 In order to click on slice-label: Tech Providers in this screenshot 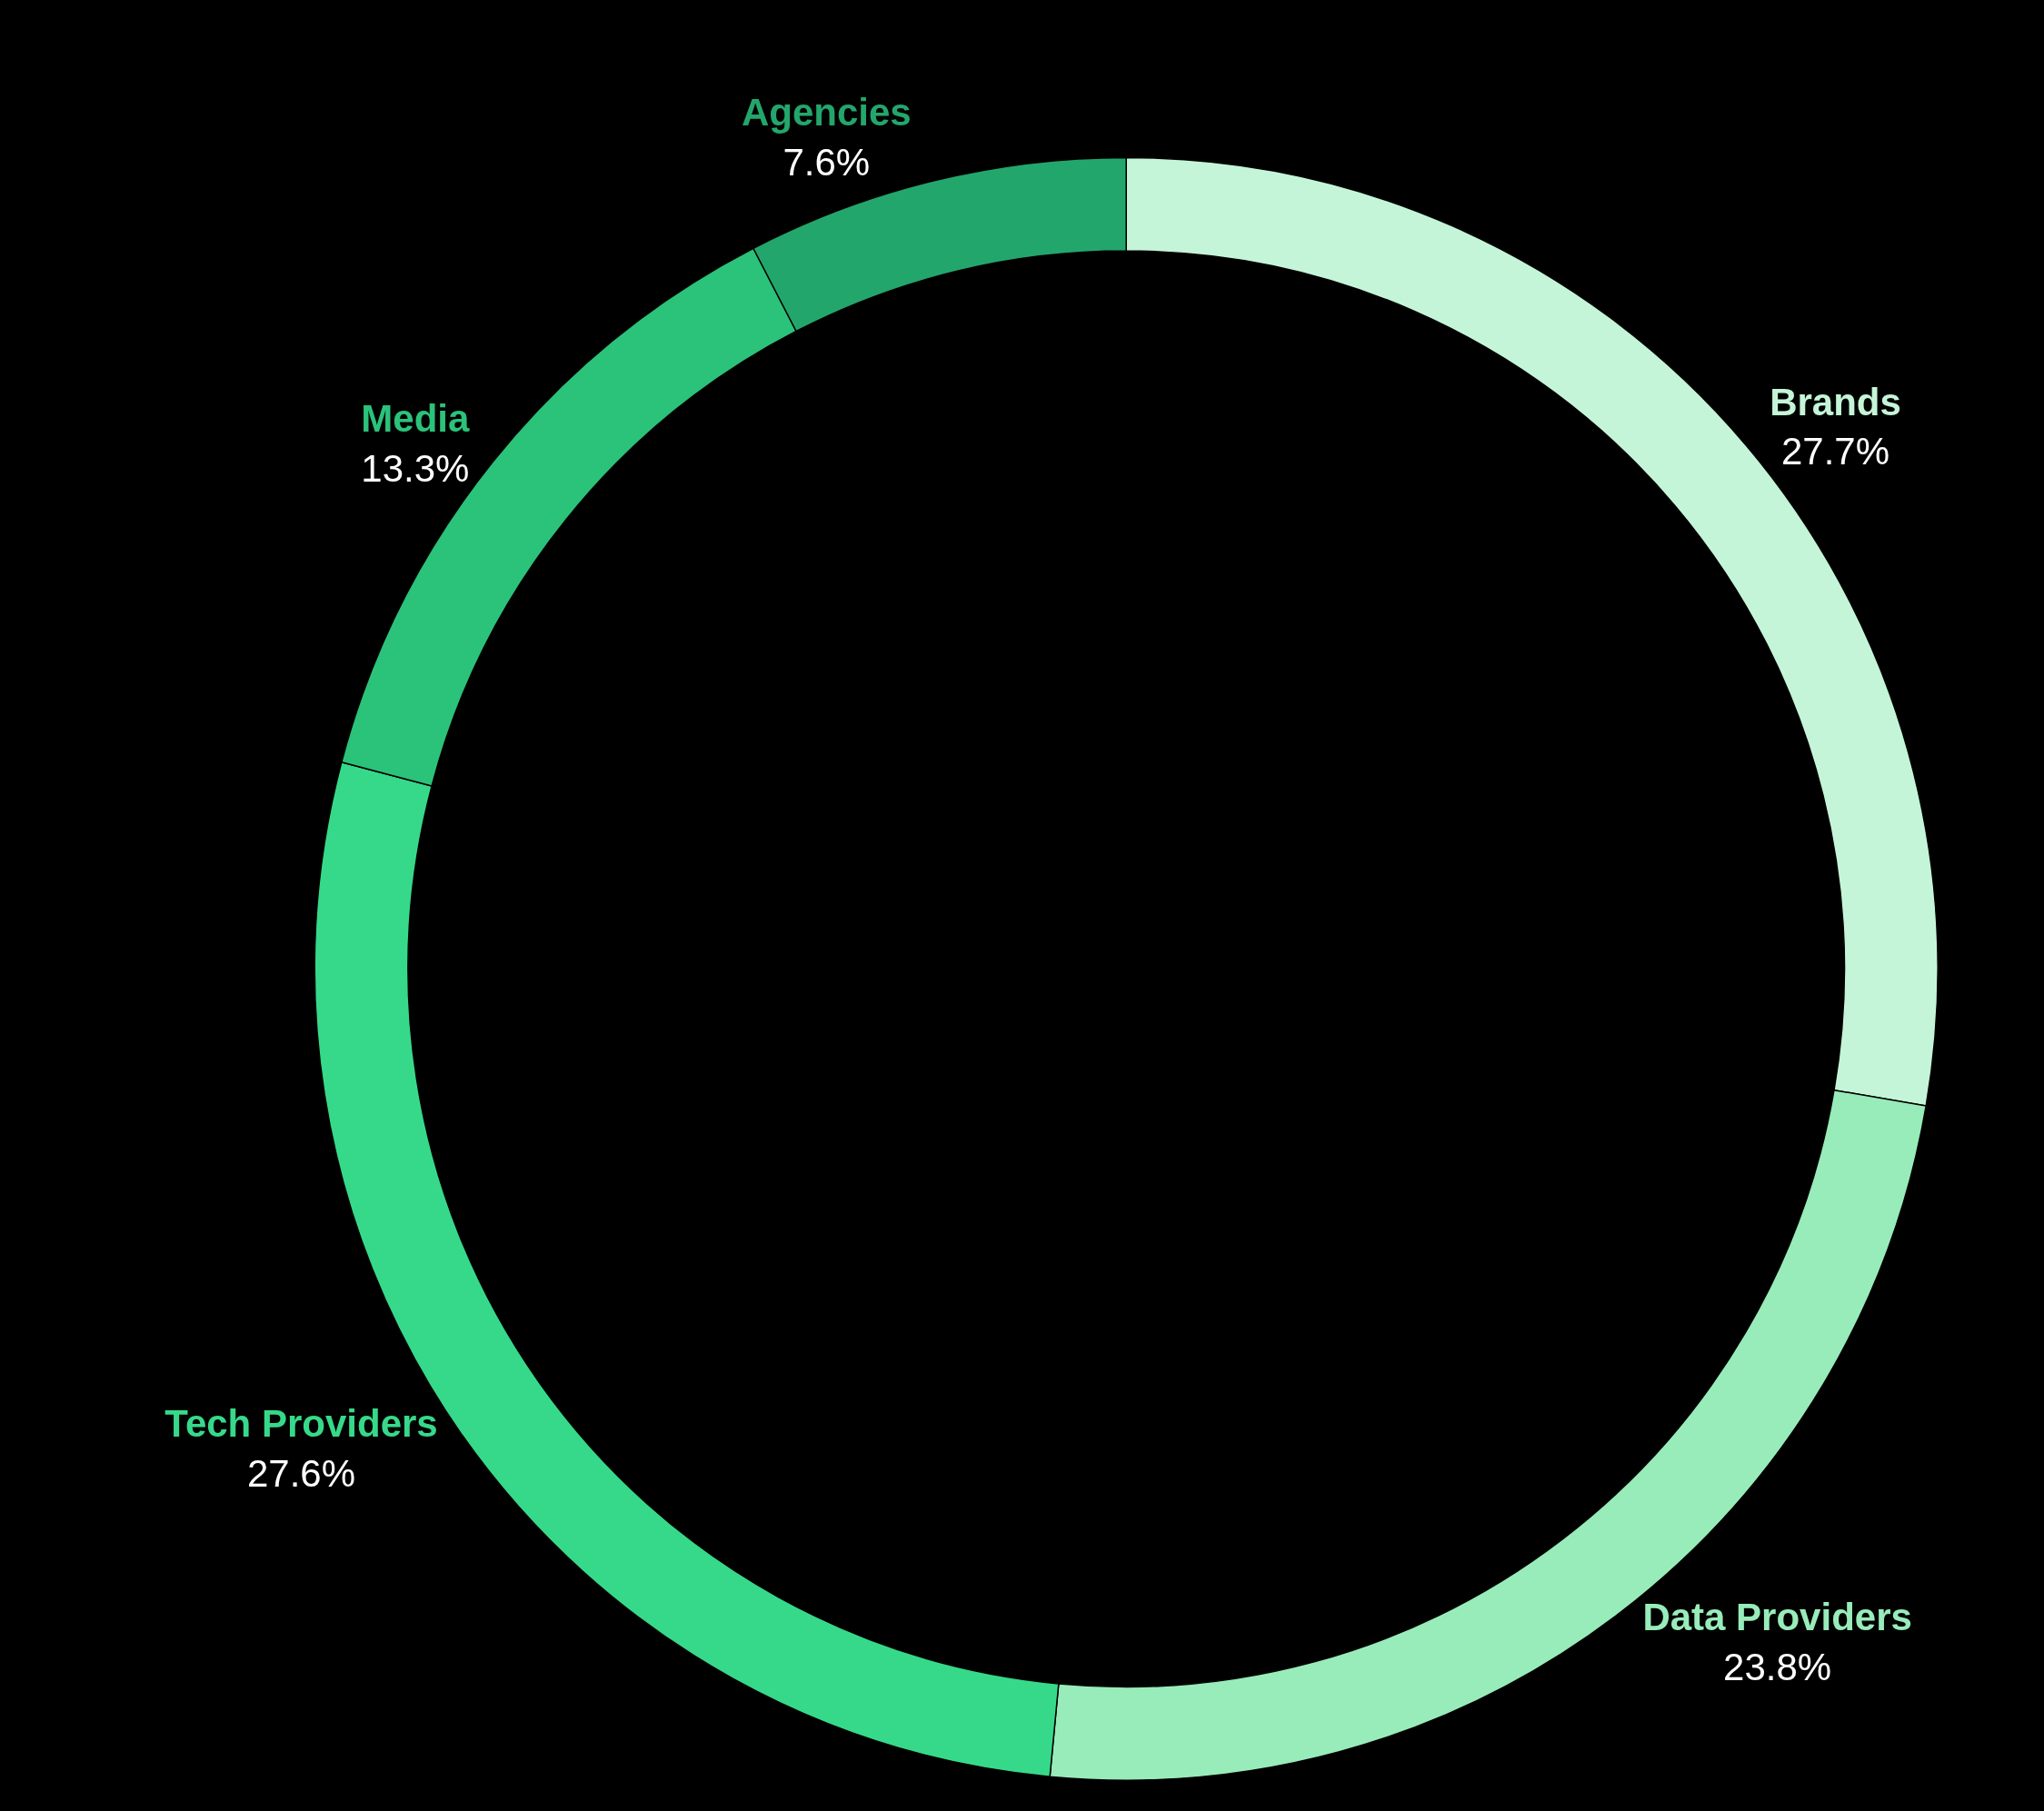, I will do `click(301, 1424)`.